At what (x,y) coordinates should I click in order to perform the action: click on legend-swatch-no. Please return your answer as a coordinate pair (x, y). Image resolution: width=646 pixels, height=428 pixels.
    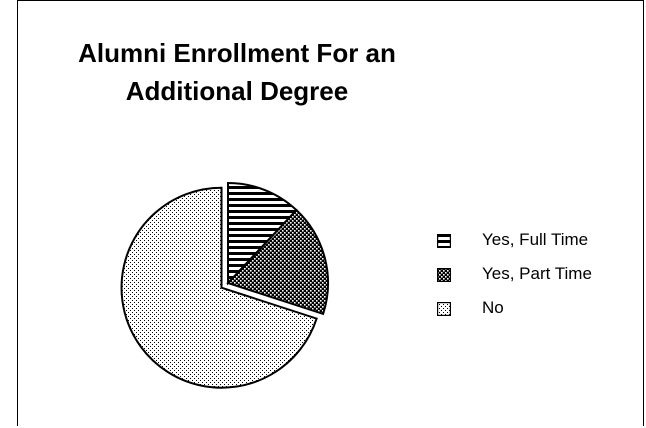
    Looking at the image, I should click on (444, 309).